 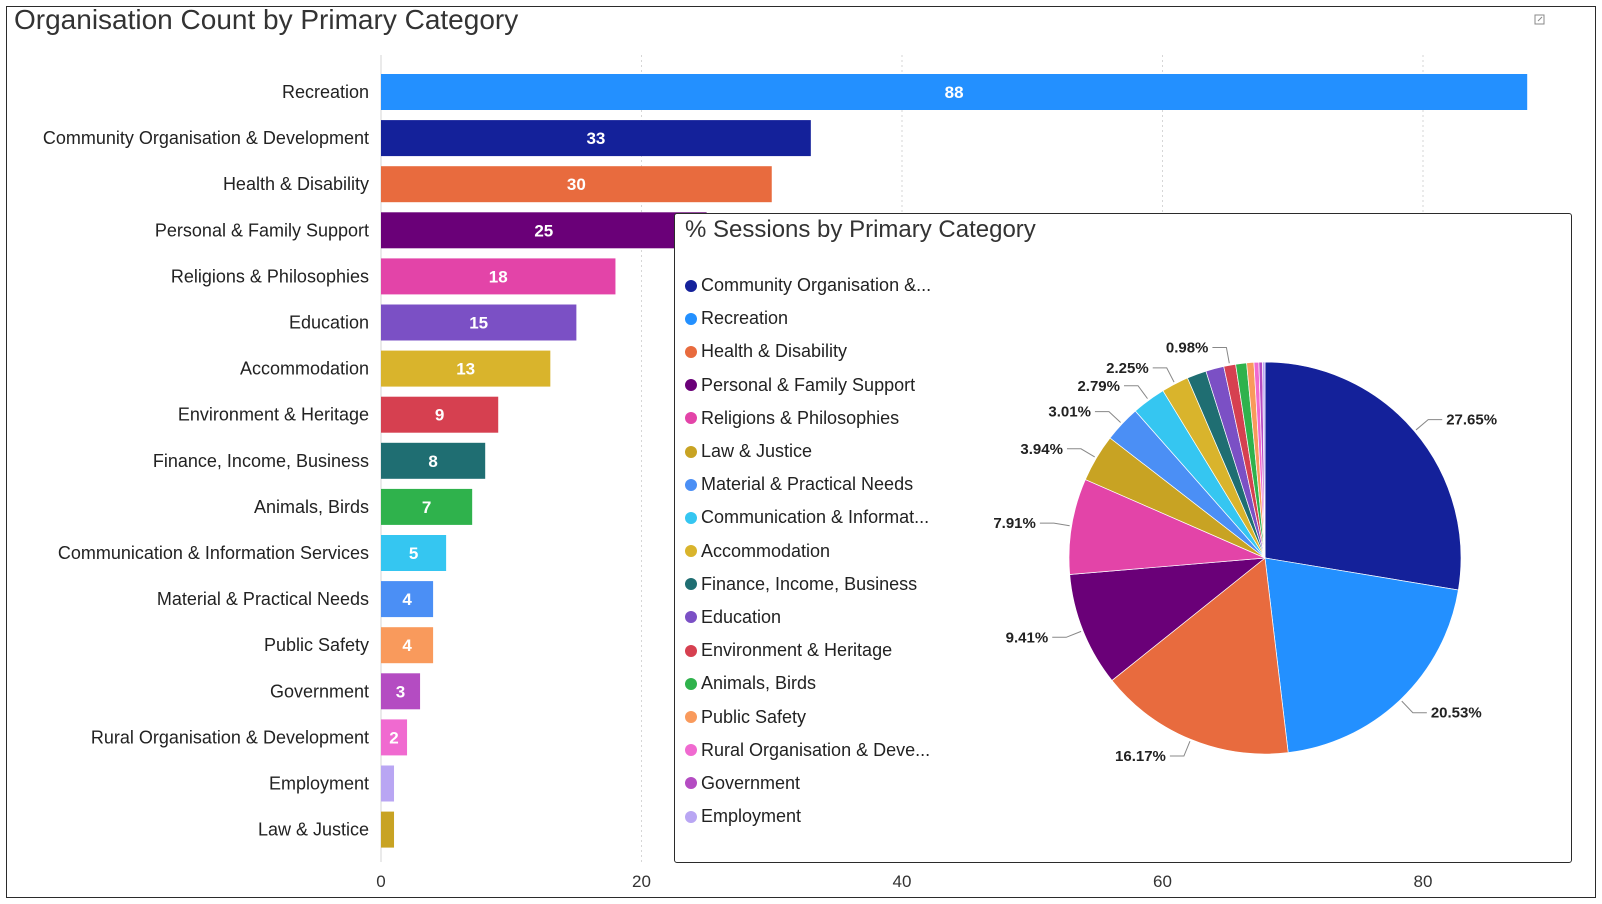 I want to click on bar-value-label: 18, so click(x=498, y=276).